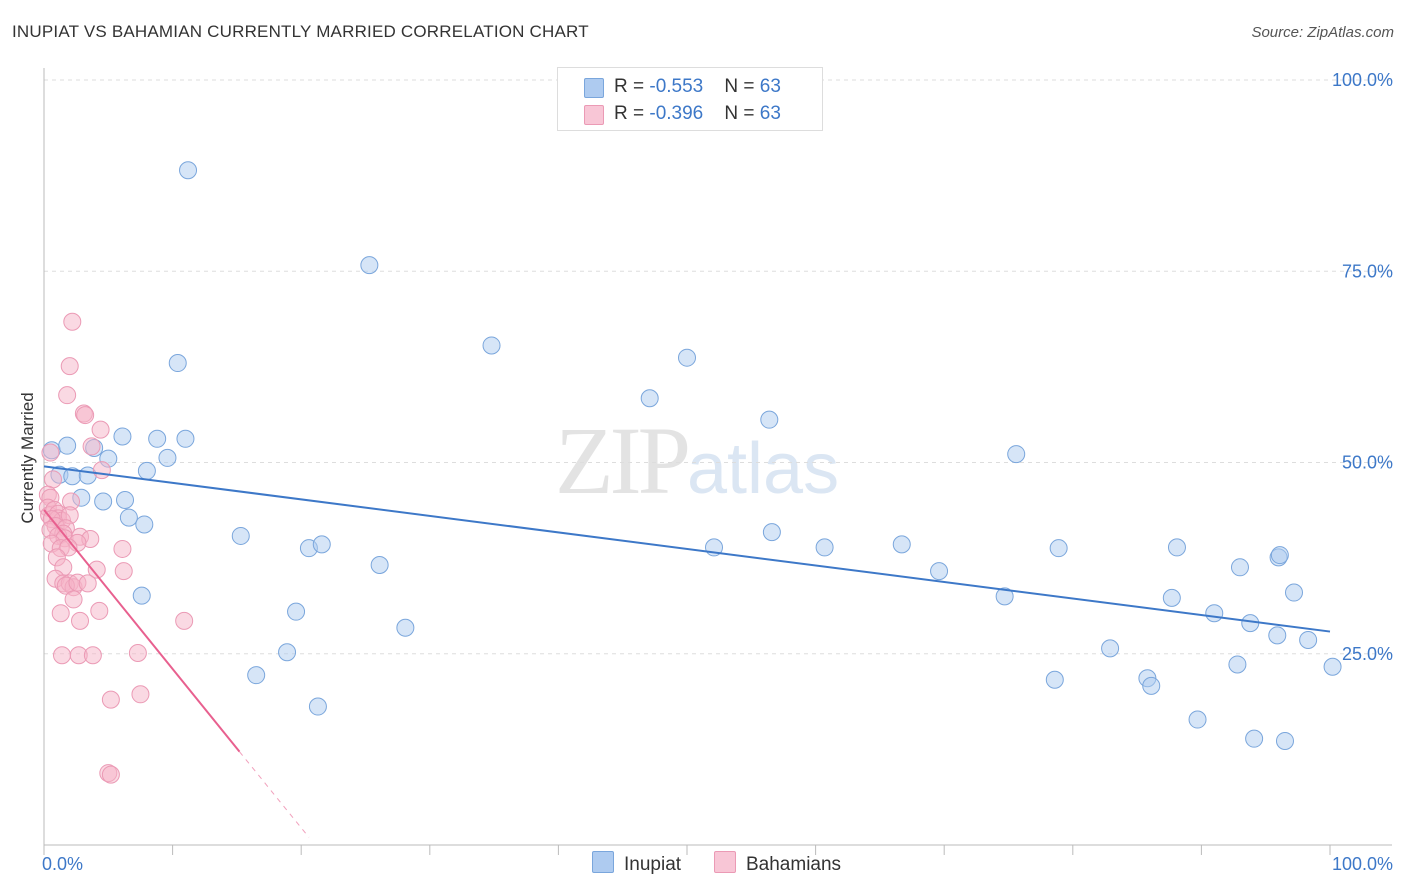  Describe the element at coordinates (274, 794) in the screenshot. I see `bahamians-trend-extension` at that location.